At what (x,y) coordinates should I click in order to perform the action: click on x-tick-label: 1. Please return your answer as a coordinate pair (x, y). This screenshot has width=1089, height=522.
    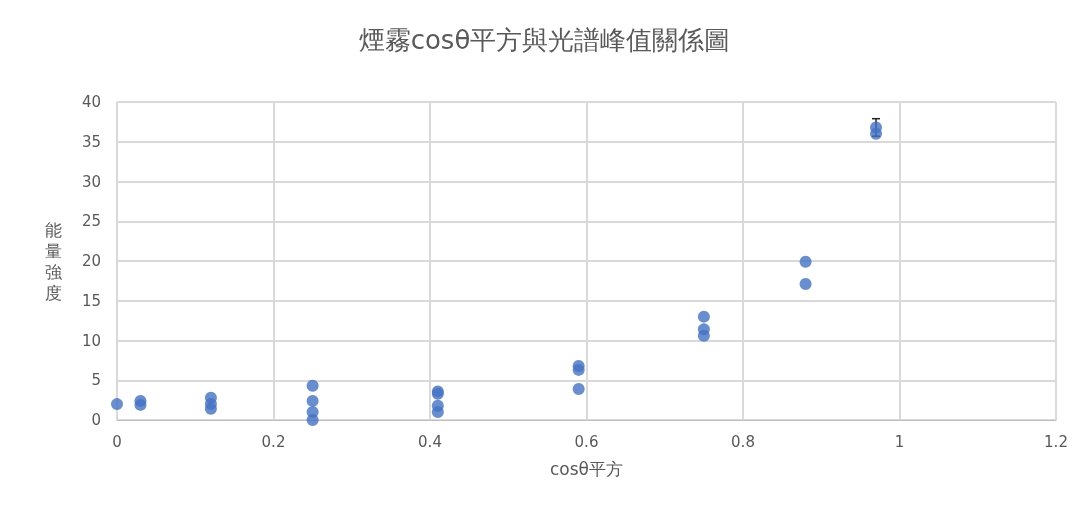
    Looking at the image, I should click on (899, 441).